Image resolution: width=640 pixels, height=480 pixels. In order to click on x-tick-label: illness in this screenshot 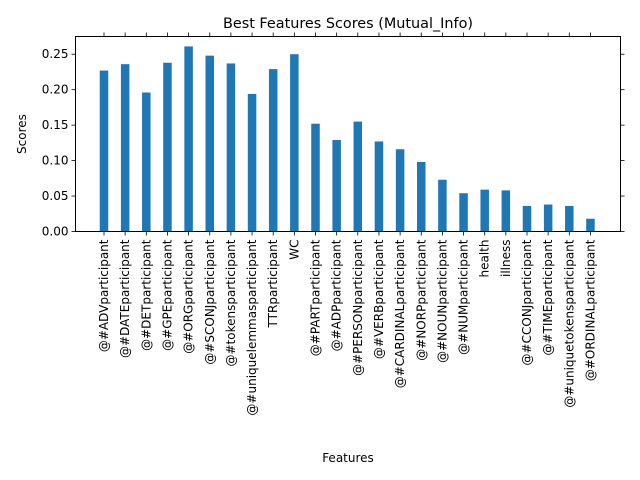, I will do `click(506, 259)`.